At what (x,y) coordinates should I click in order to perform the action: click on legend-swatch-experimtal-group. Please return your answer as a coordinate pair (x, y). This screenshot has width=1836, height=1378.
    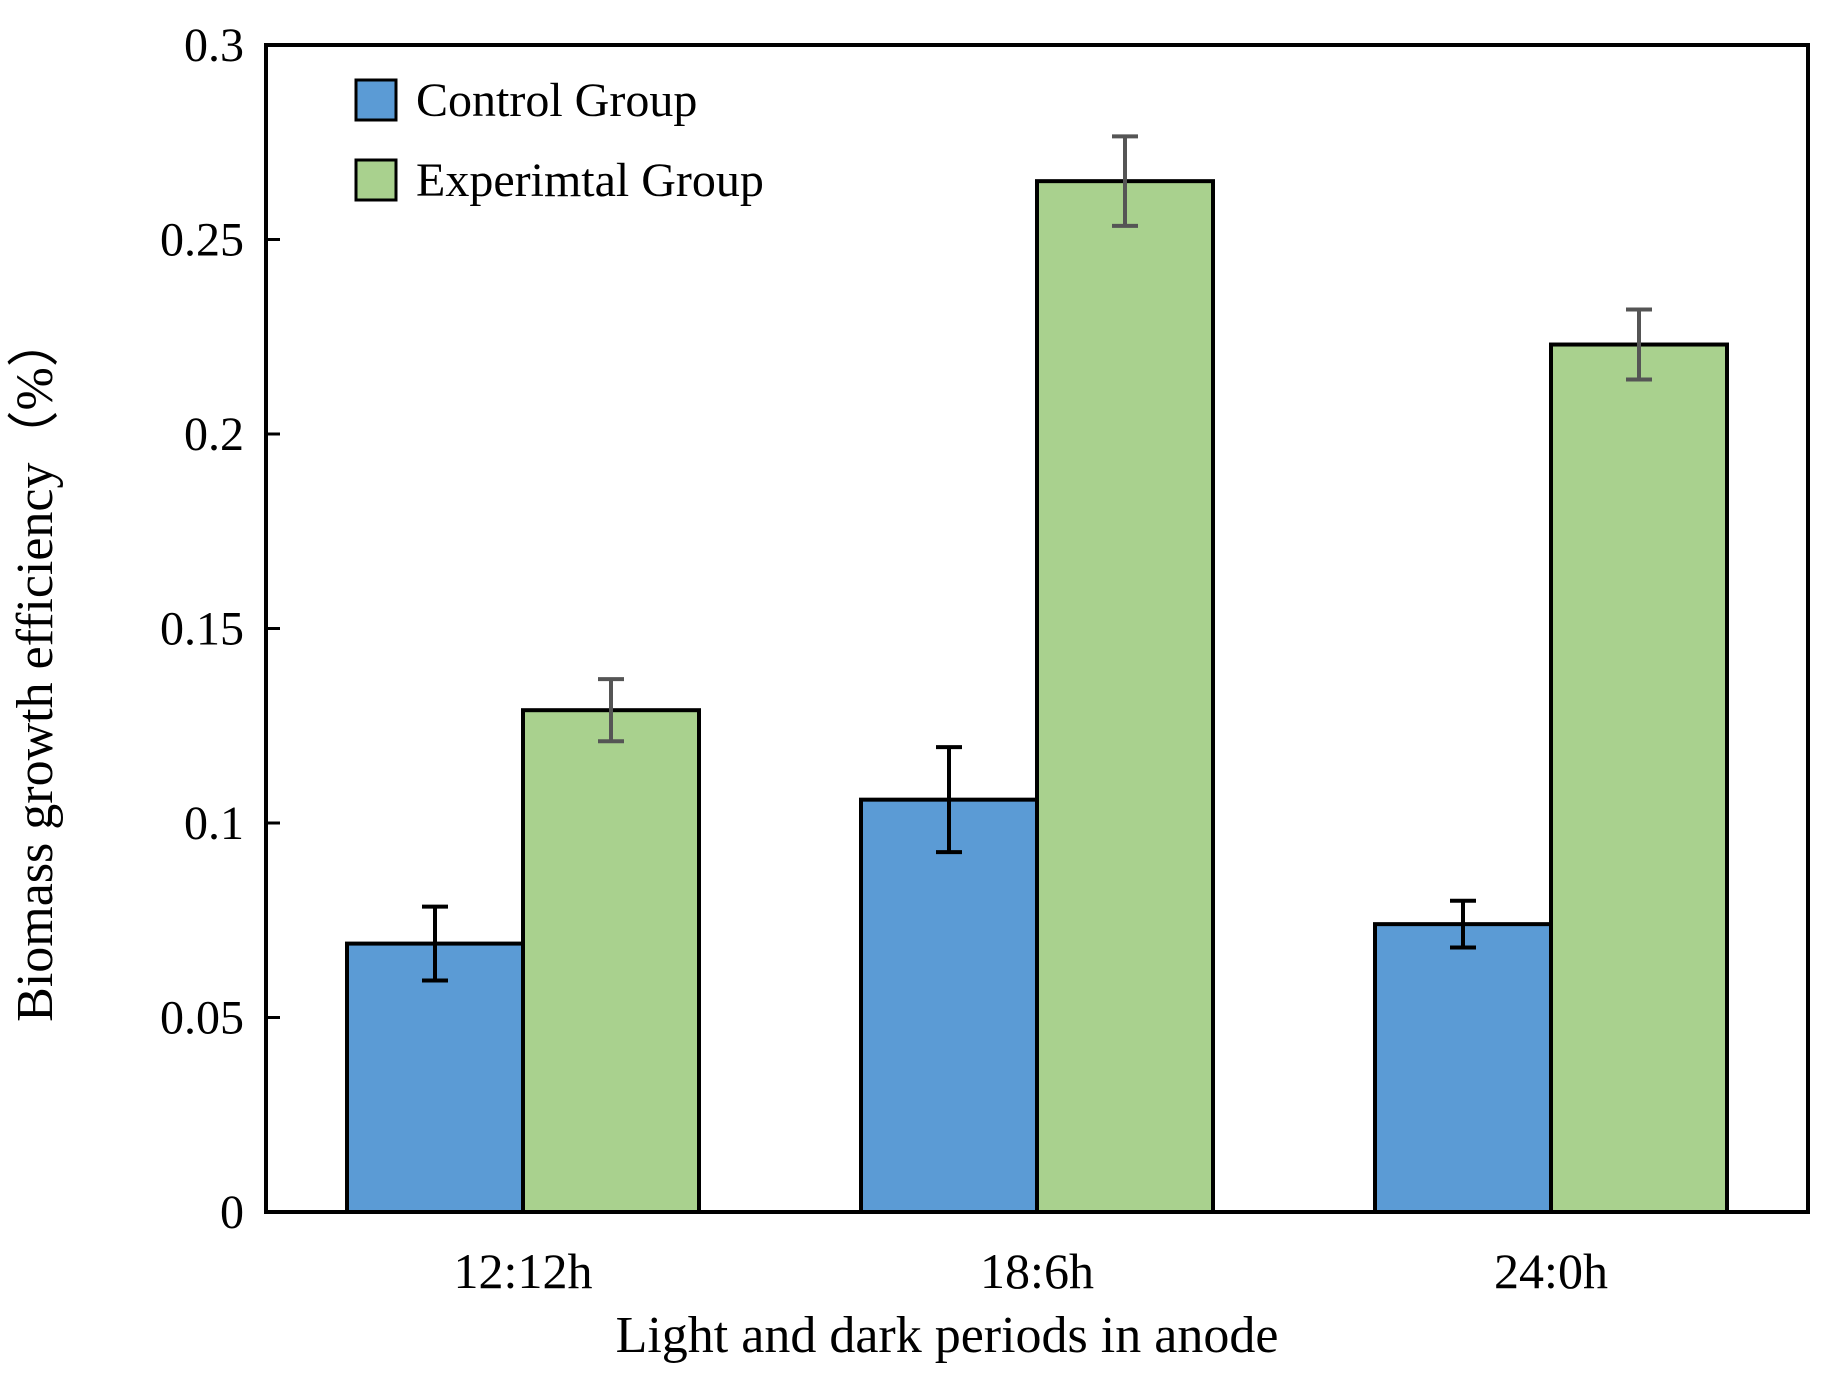
    Looking at the image, I should click on (376, 180).